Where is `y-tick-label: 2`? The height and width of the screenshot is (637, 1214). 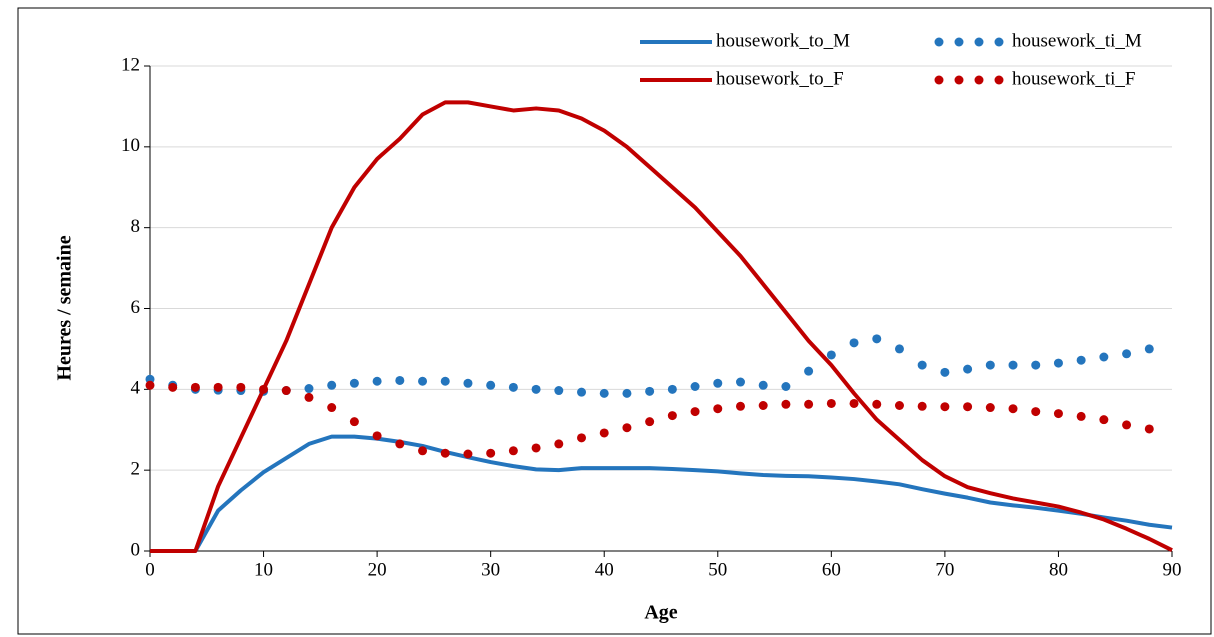
y-tick-label: 2 is located at coordinates (136, 469).